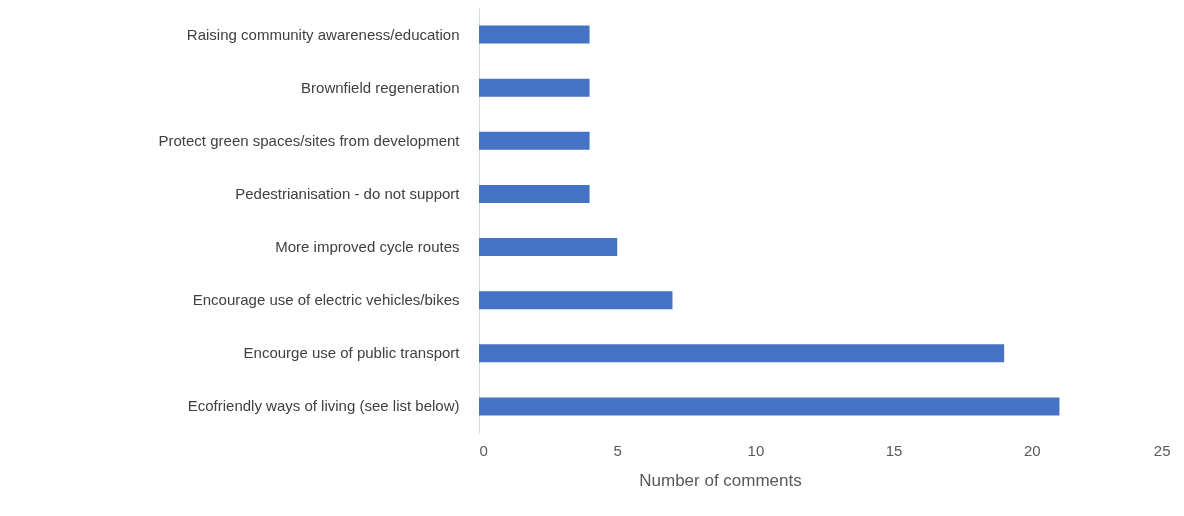 Image resolution: width=1184 pixels, height=516 pixels. What do you see at coordinates (367, 247) in the screenshot?
I see `y-tick-label: More improved cycle routes` at bounding box center [367, 247].